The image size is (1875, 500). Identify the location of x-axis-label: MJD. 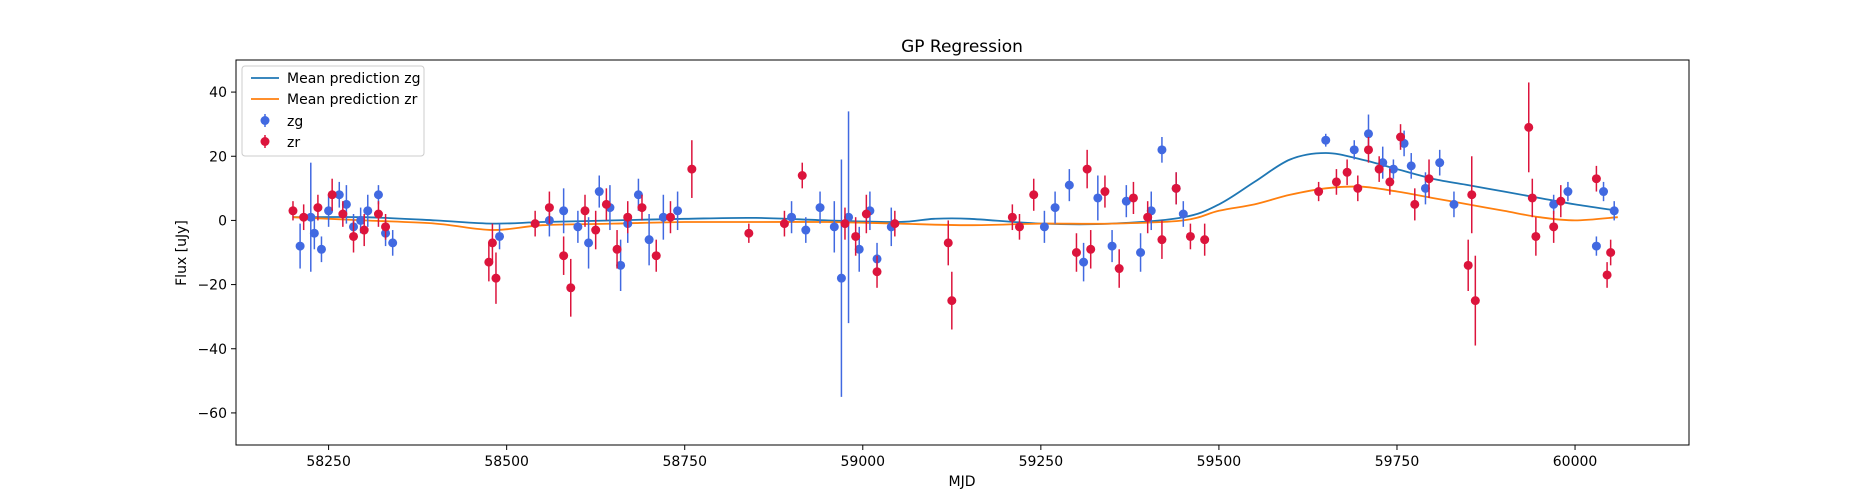
(962, 482).